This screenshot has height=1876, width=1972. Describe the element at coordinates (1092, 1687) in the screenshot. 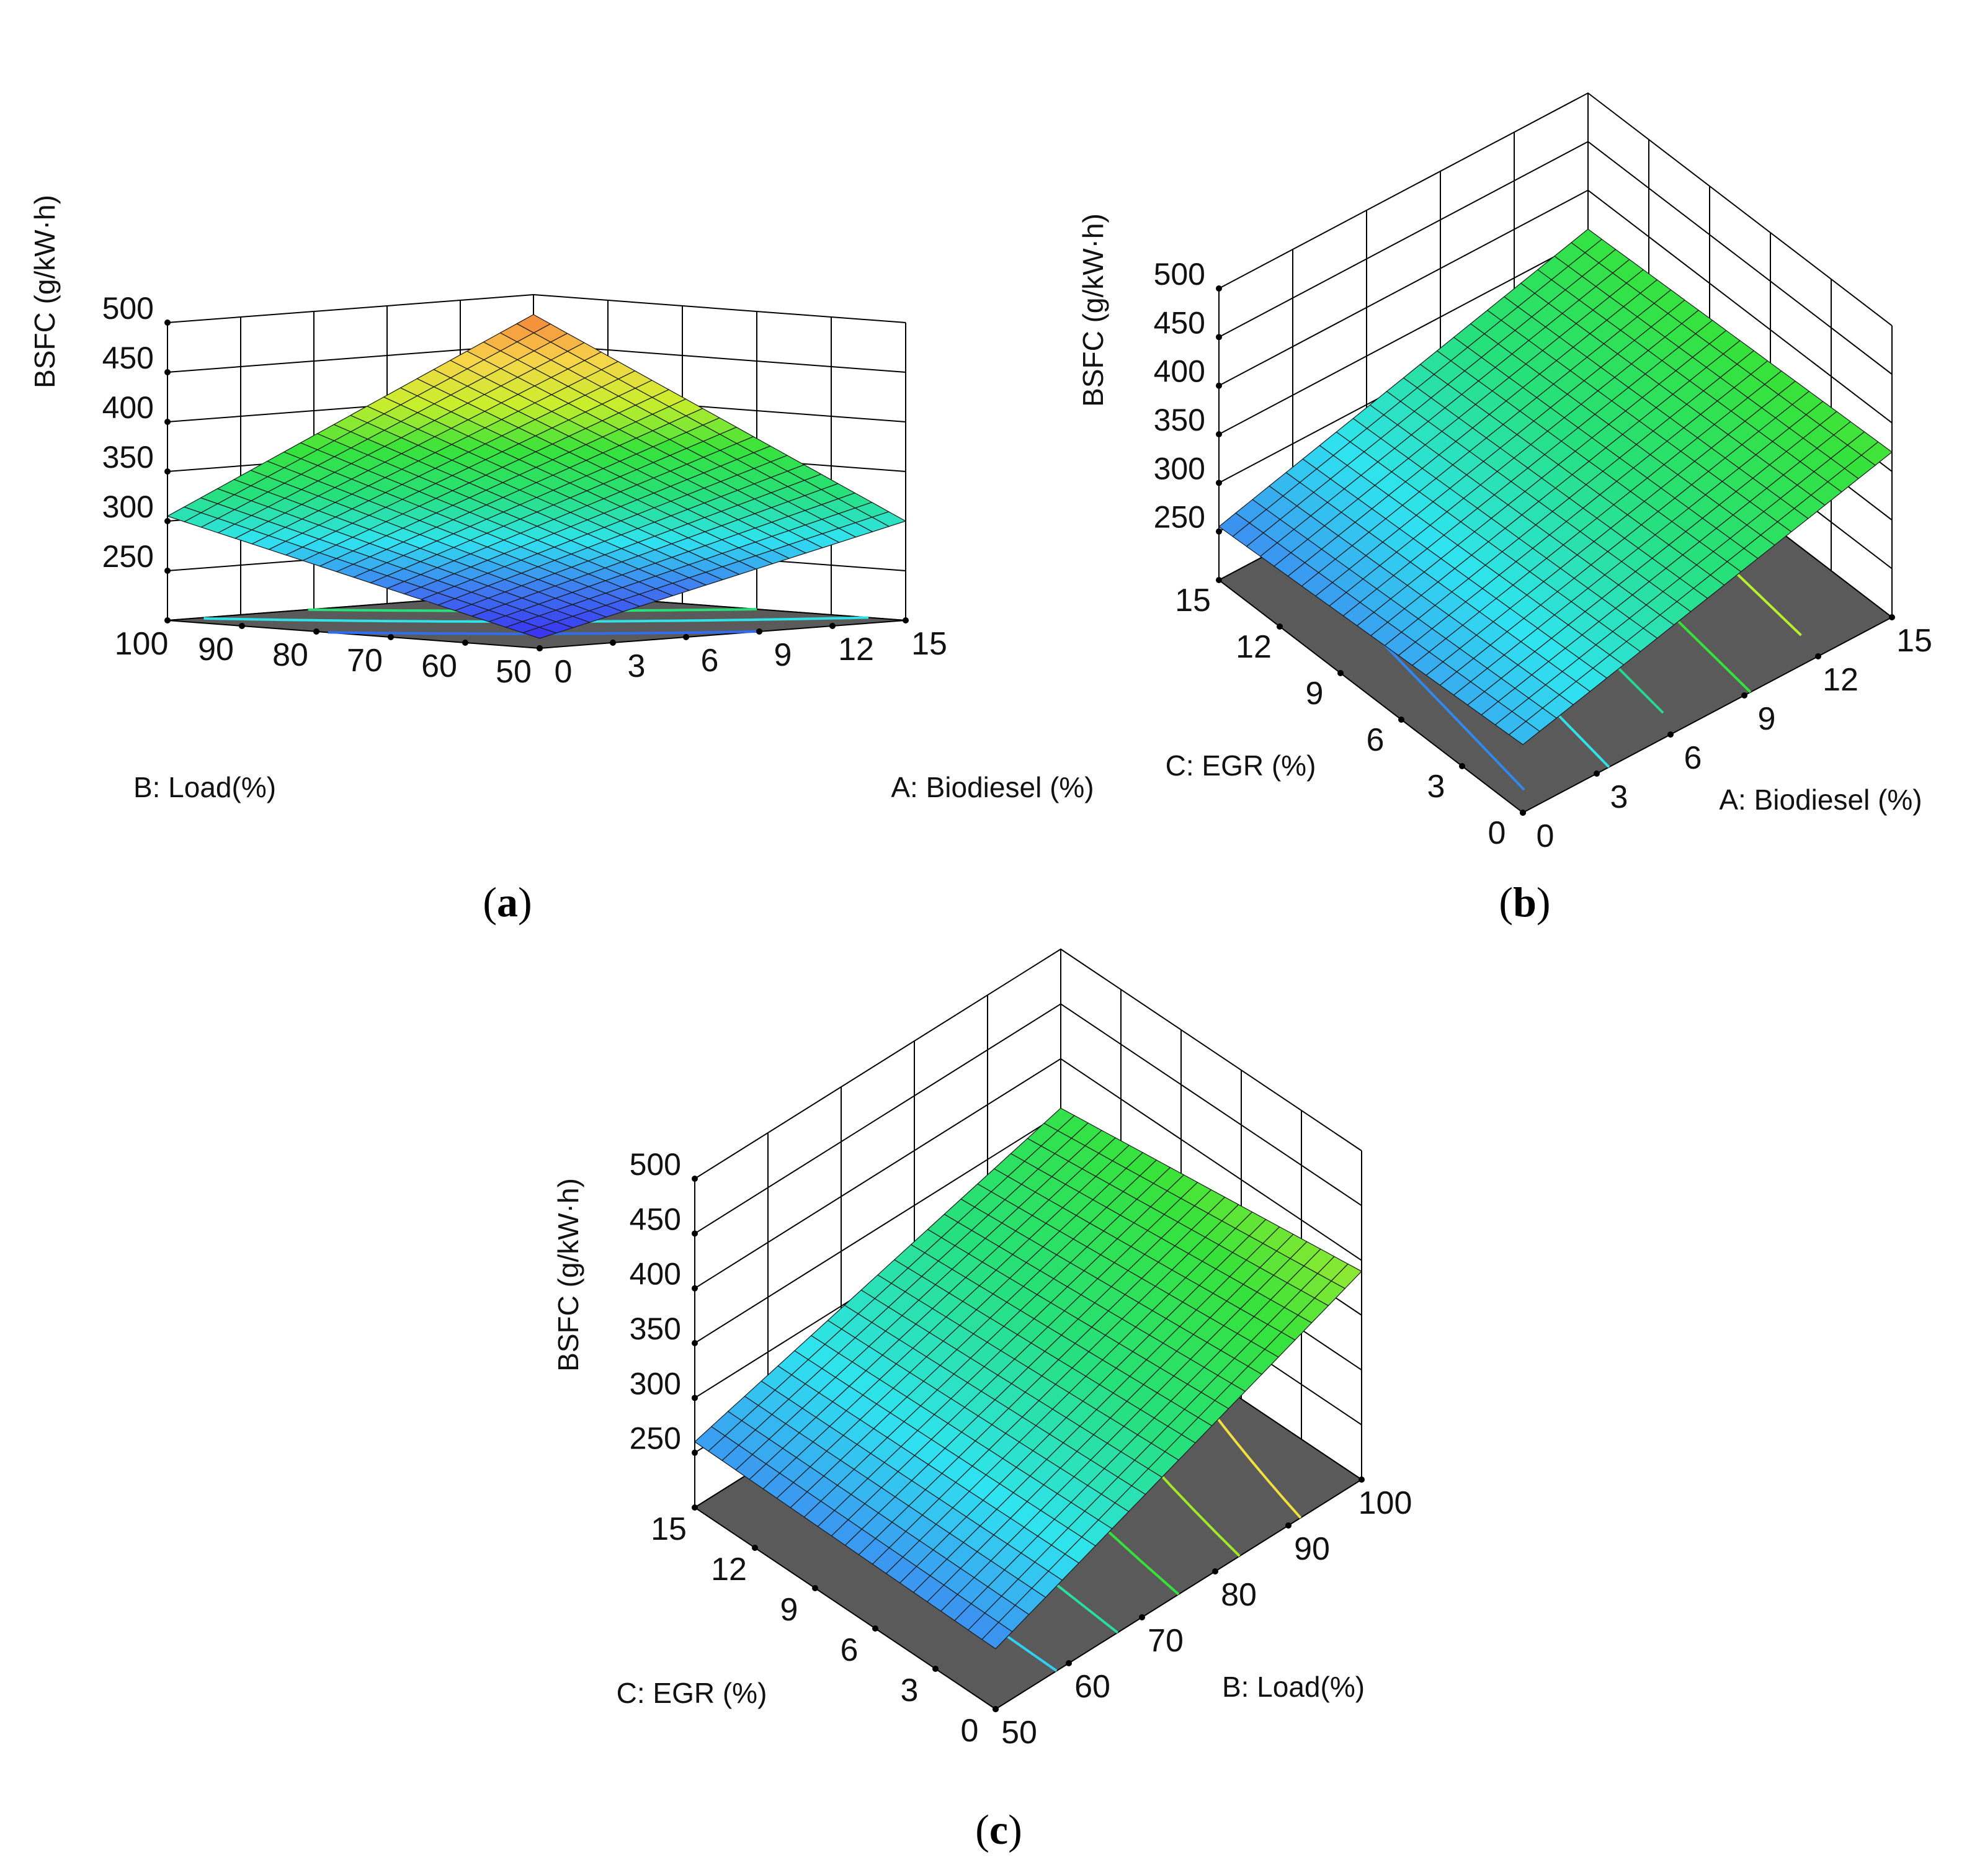

I see `x-tick-label: 60` at that location.